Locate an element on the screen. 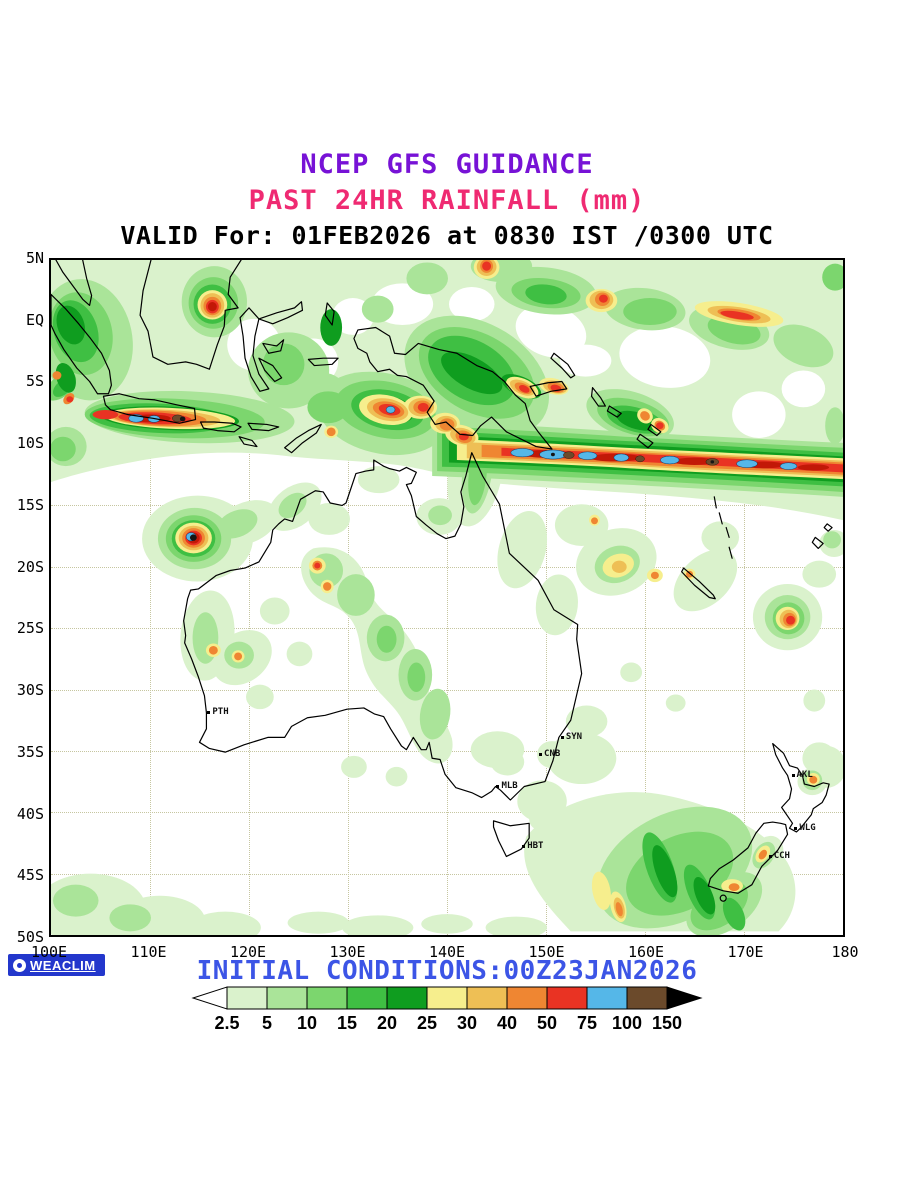  city-code: PTH is located at coordinates (220, 712).